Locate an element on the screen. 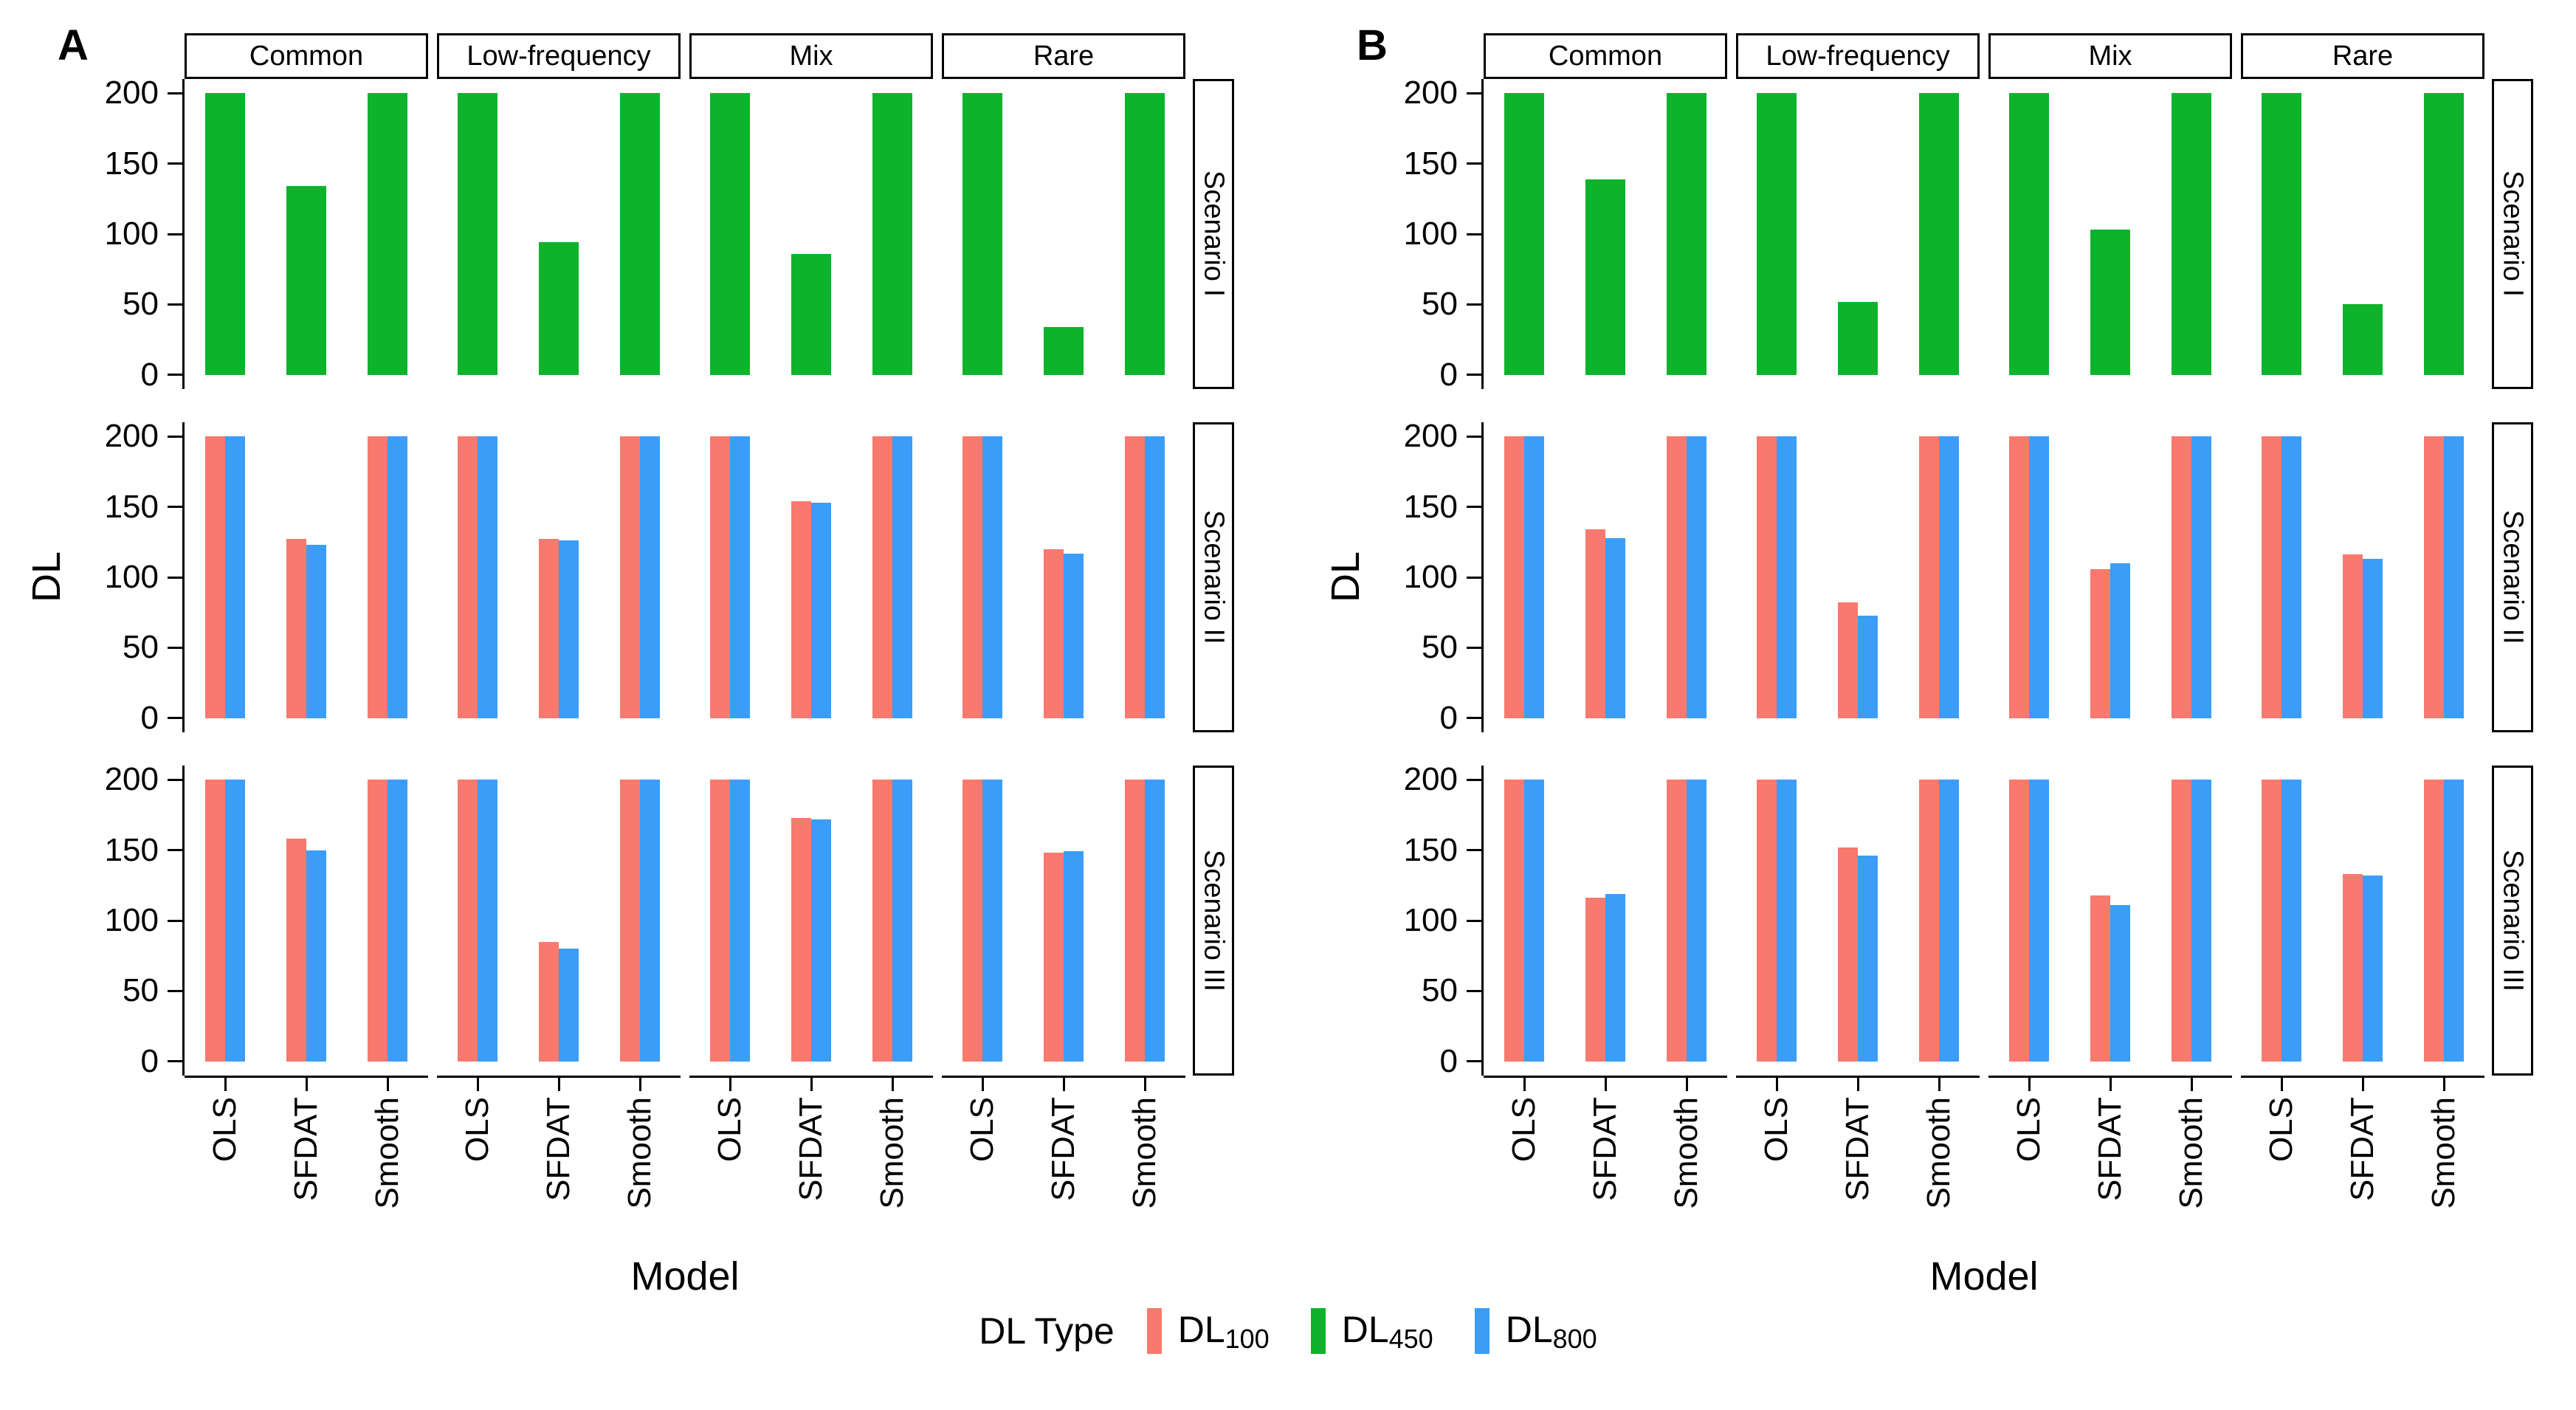  facet-strip-text: Scenario III is located at coordinates (2513, 920).